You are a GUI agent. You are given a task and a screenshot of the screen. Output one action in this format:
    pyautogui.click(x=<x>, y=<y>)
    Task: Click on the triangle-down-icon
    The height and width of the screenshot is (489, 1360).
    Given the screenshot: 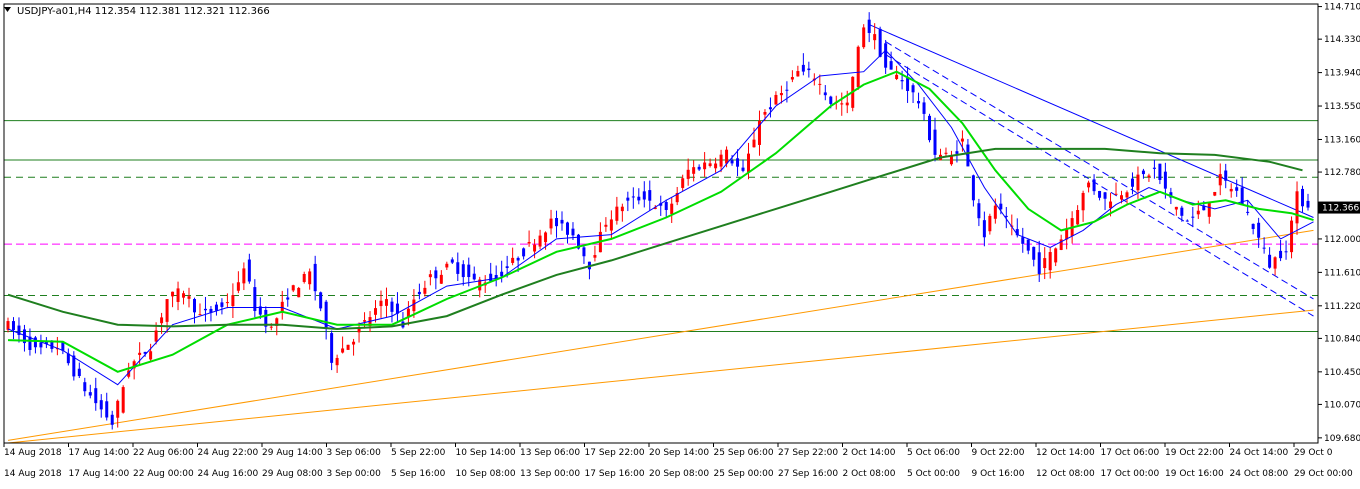 What is the action you would take?
    pyautogui.click(x=7, y=9)
    